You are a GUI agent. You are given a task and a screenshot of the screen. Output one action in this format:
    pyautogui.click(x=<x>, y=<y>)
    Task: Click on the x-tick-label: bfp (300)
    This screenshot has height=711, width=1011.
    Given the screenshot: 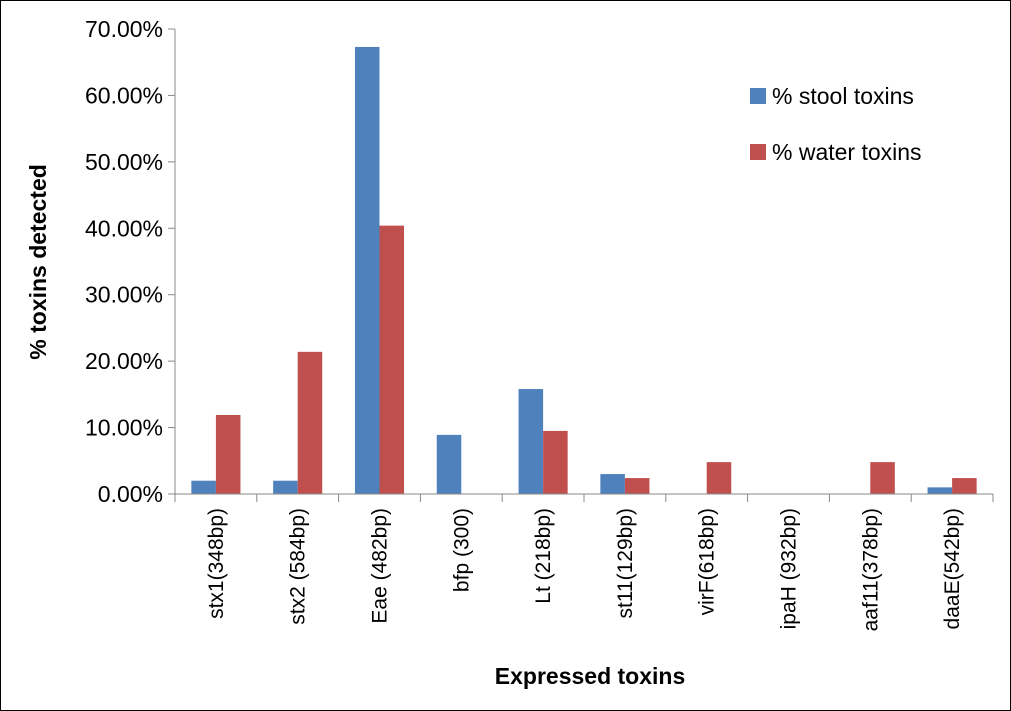 What is the action you would take?
    pyautogui.click(x=461, y=550)
    